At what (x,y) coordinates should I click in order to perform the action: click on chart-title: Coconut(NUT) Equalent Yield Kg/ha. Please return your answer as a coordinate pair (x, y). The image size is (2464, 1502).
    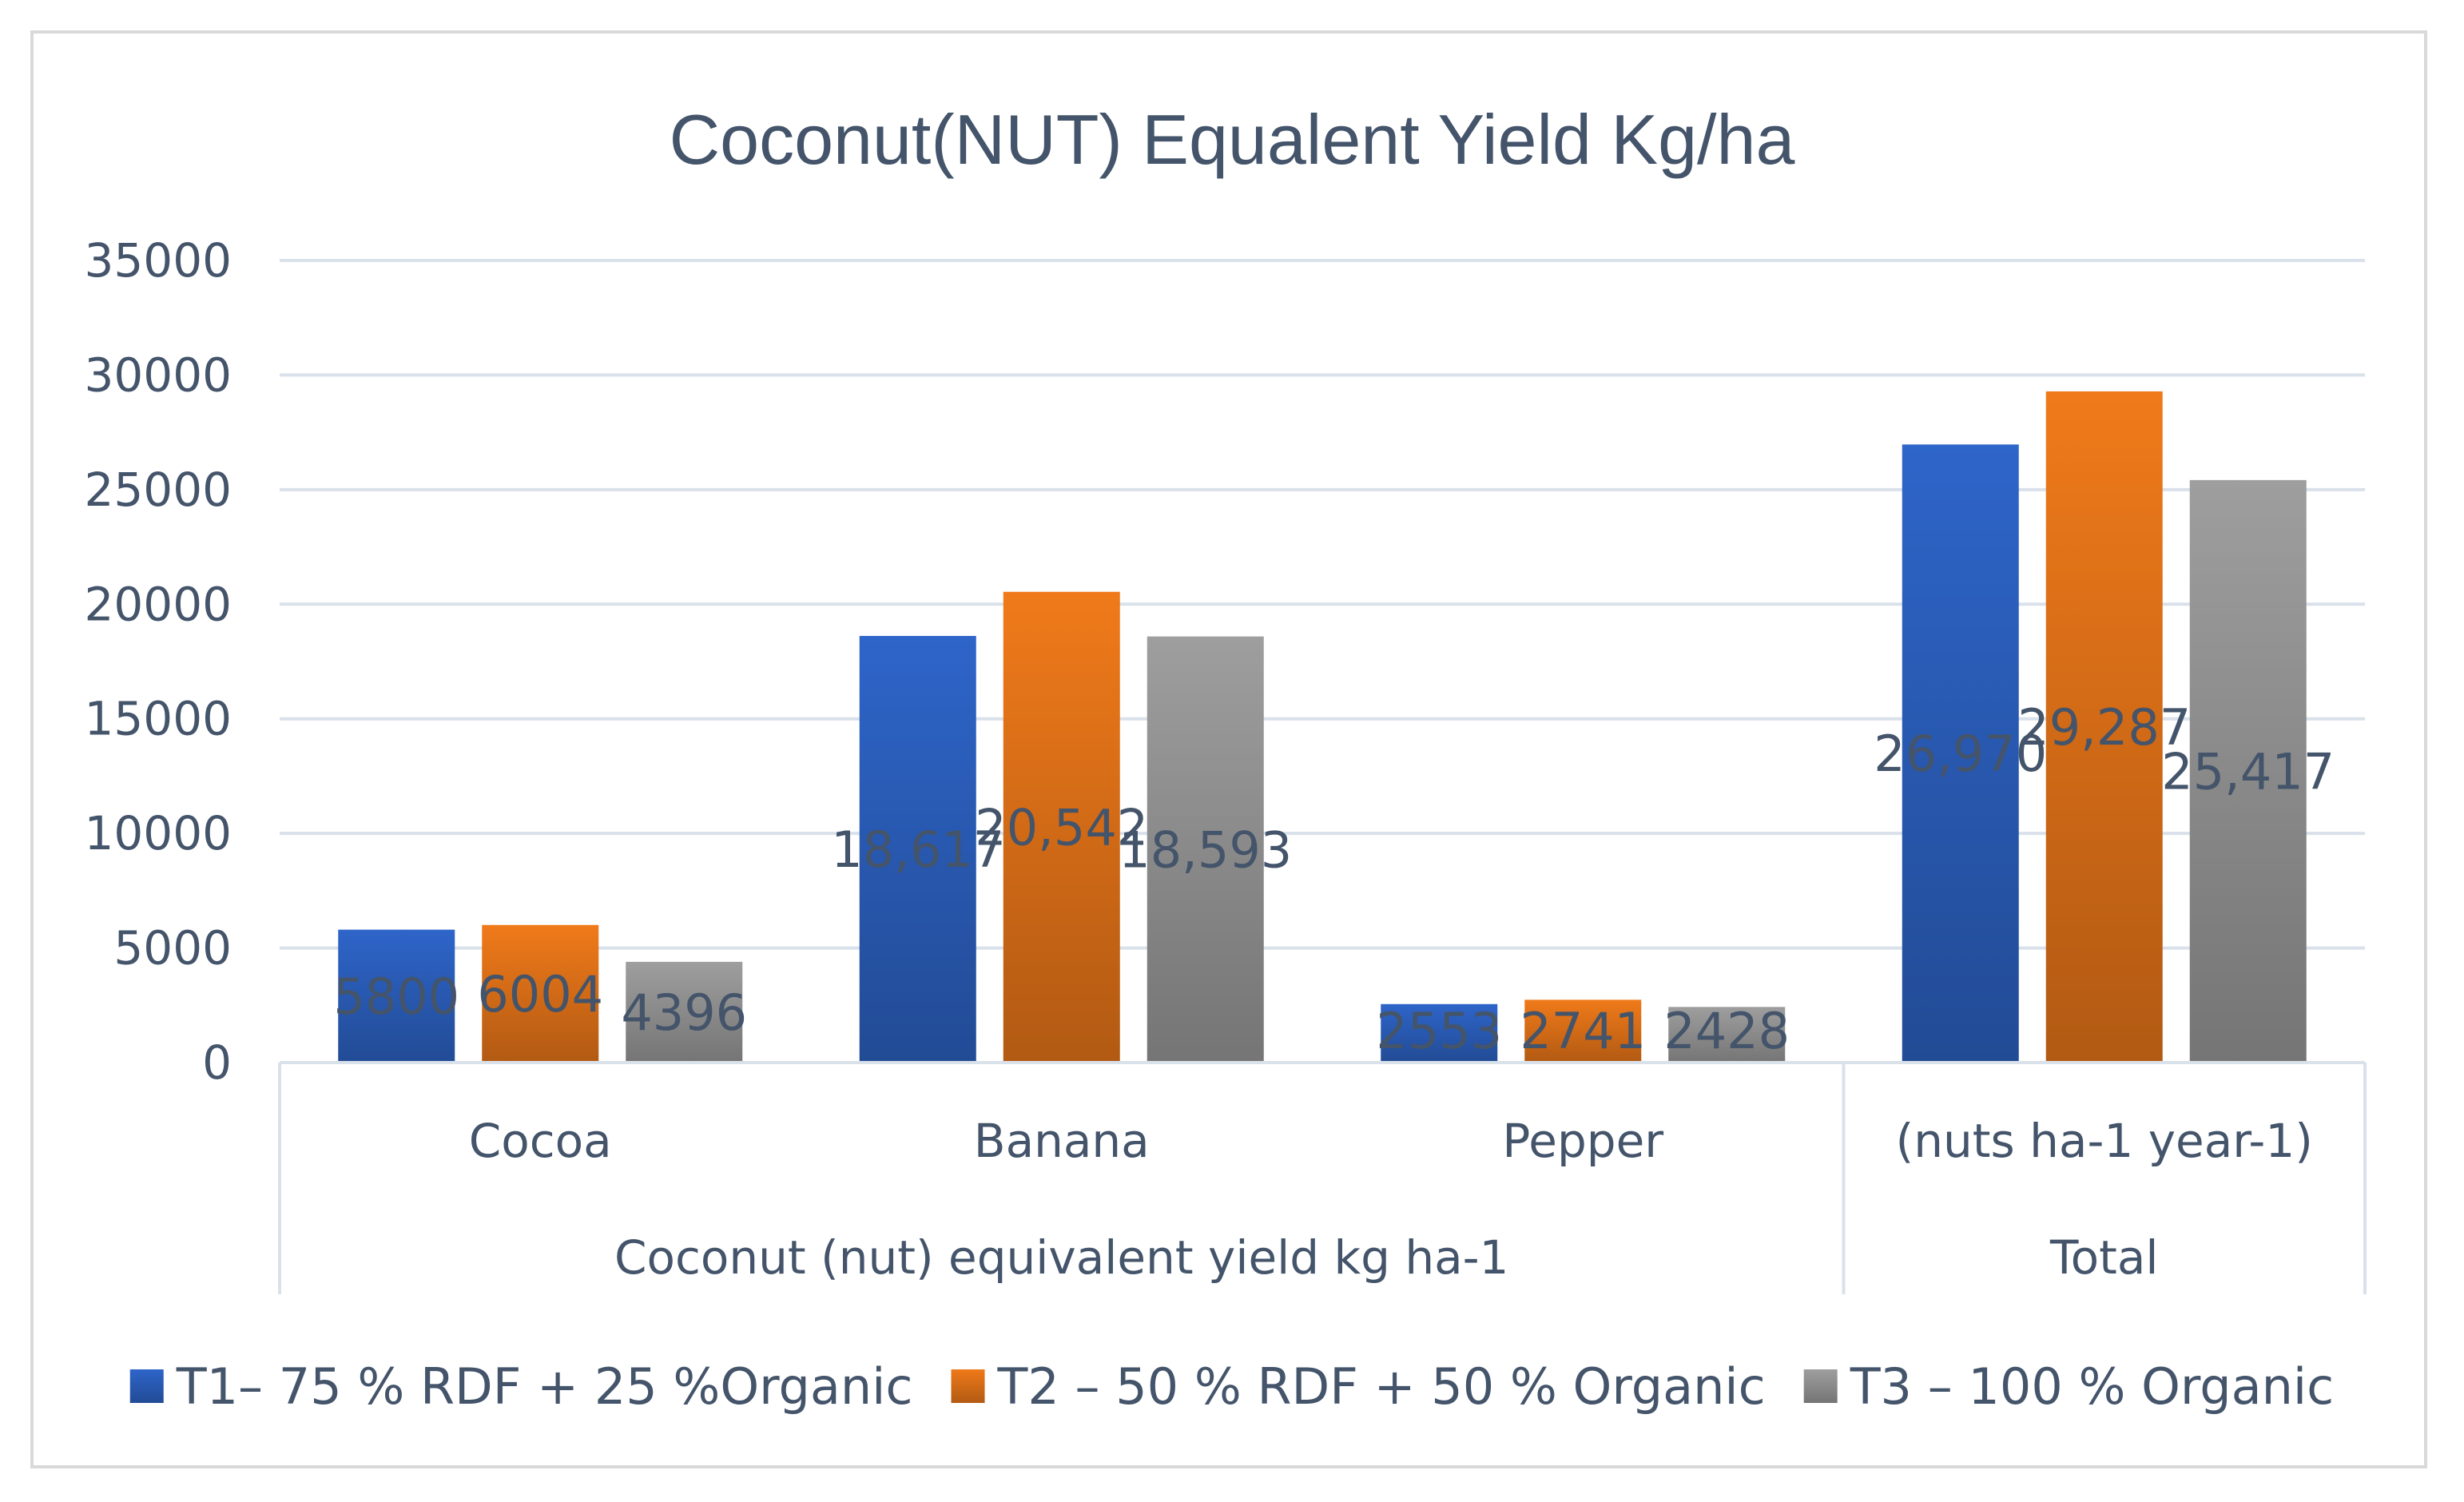
    Looking at the image, I should click on (1232, 139).